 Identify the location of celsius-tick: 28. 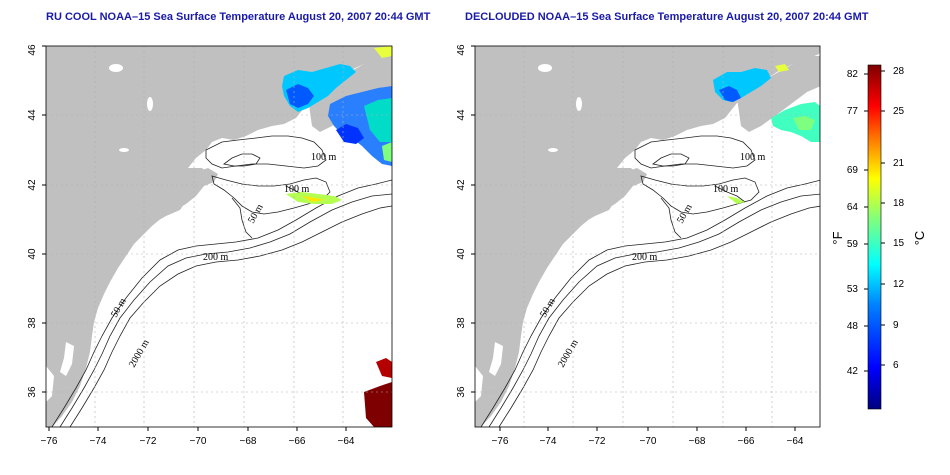
(899, 71).